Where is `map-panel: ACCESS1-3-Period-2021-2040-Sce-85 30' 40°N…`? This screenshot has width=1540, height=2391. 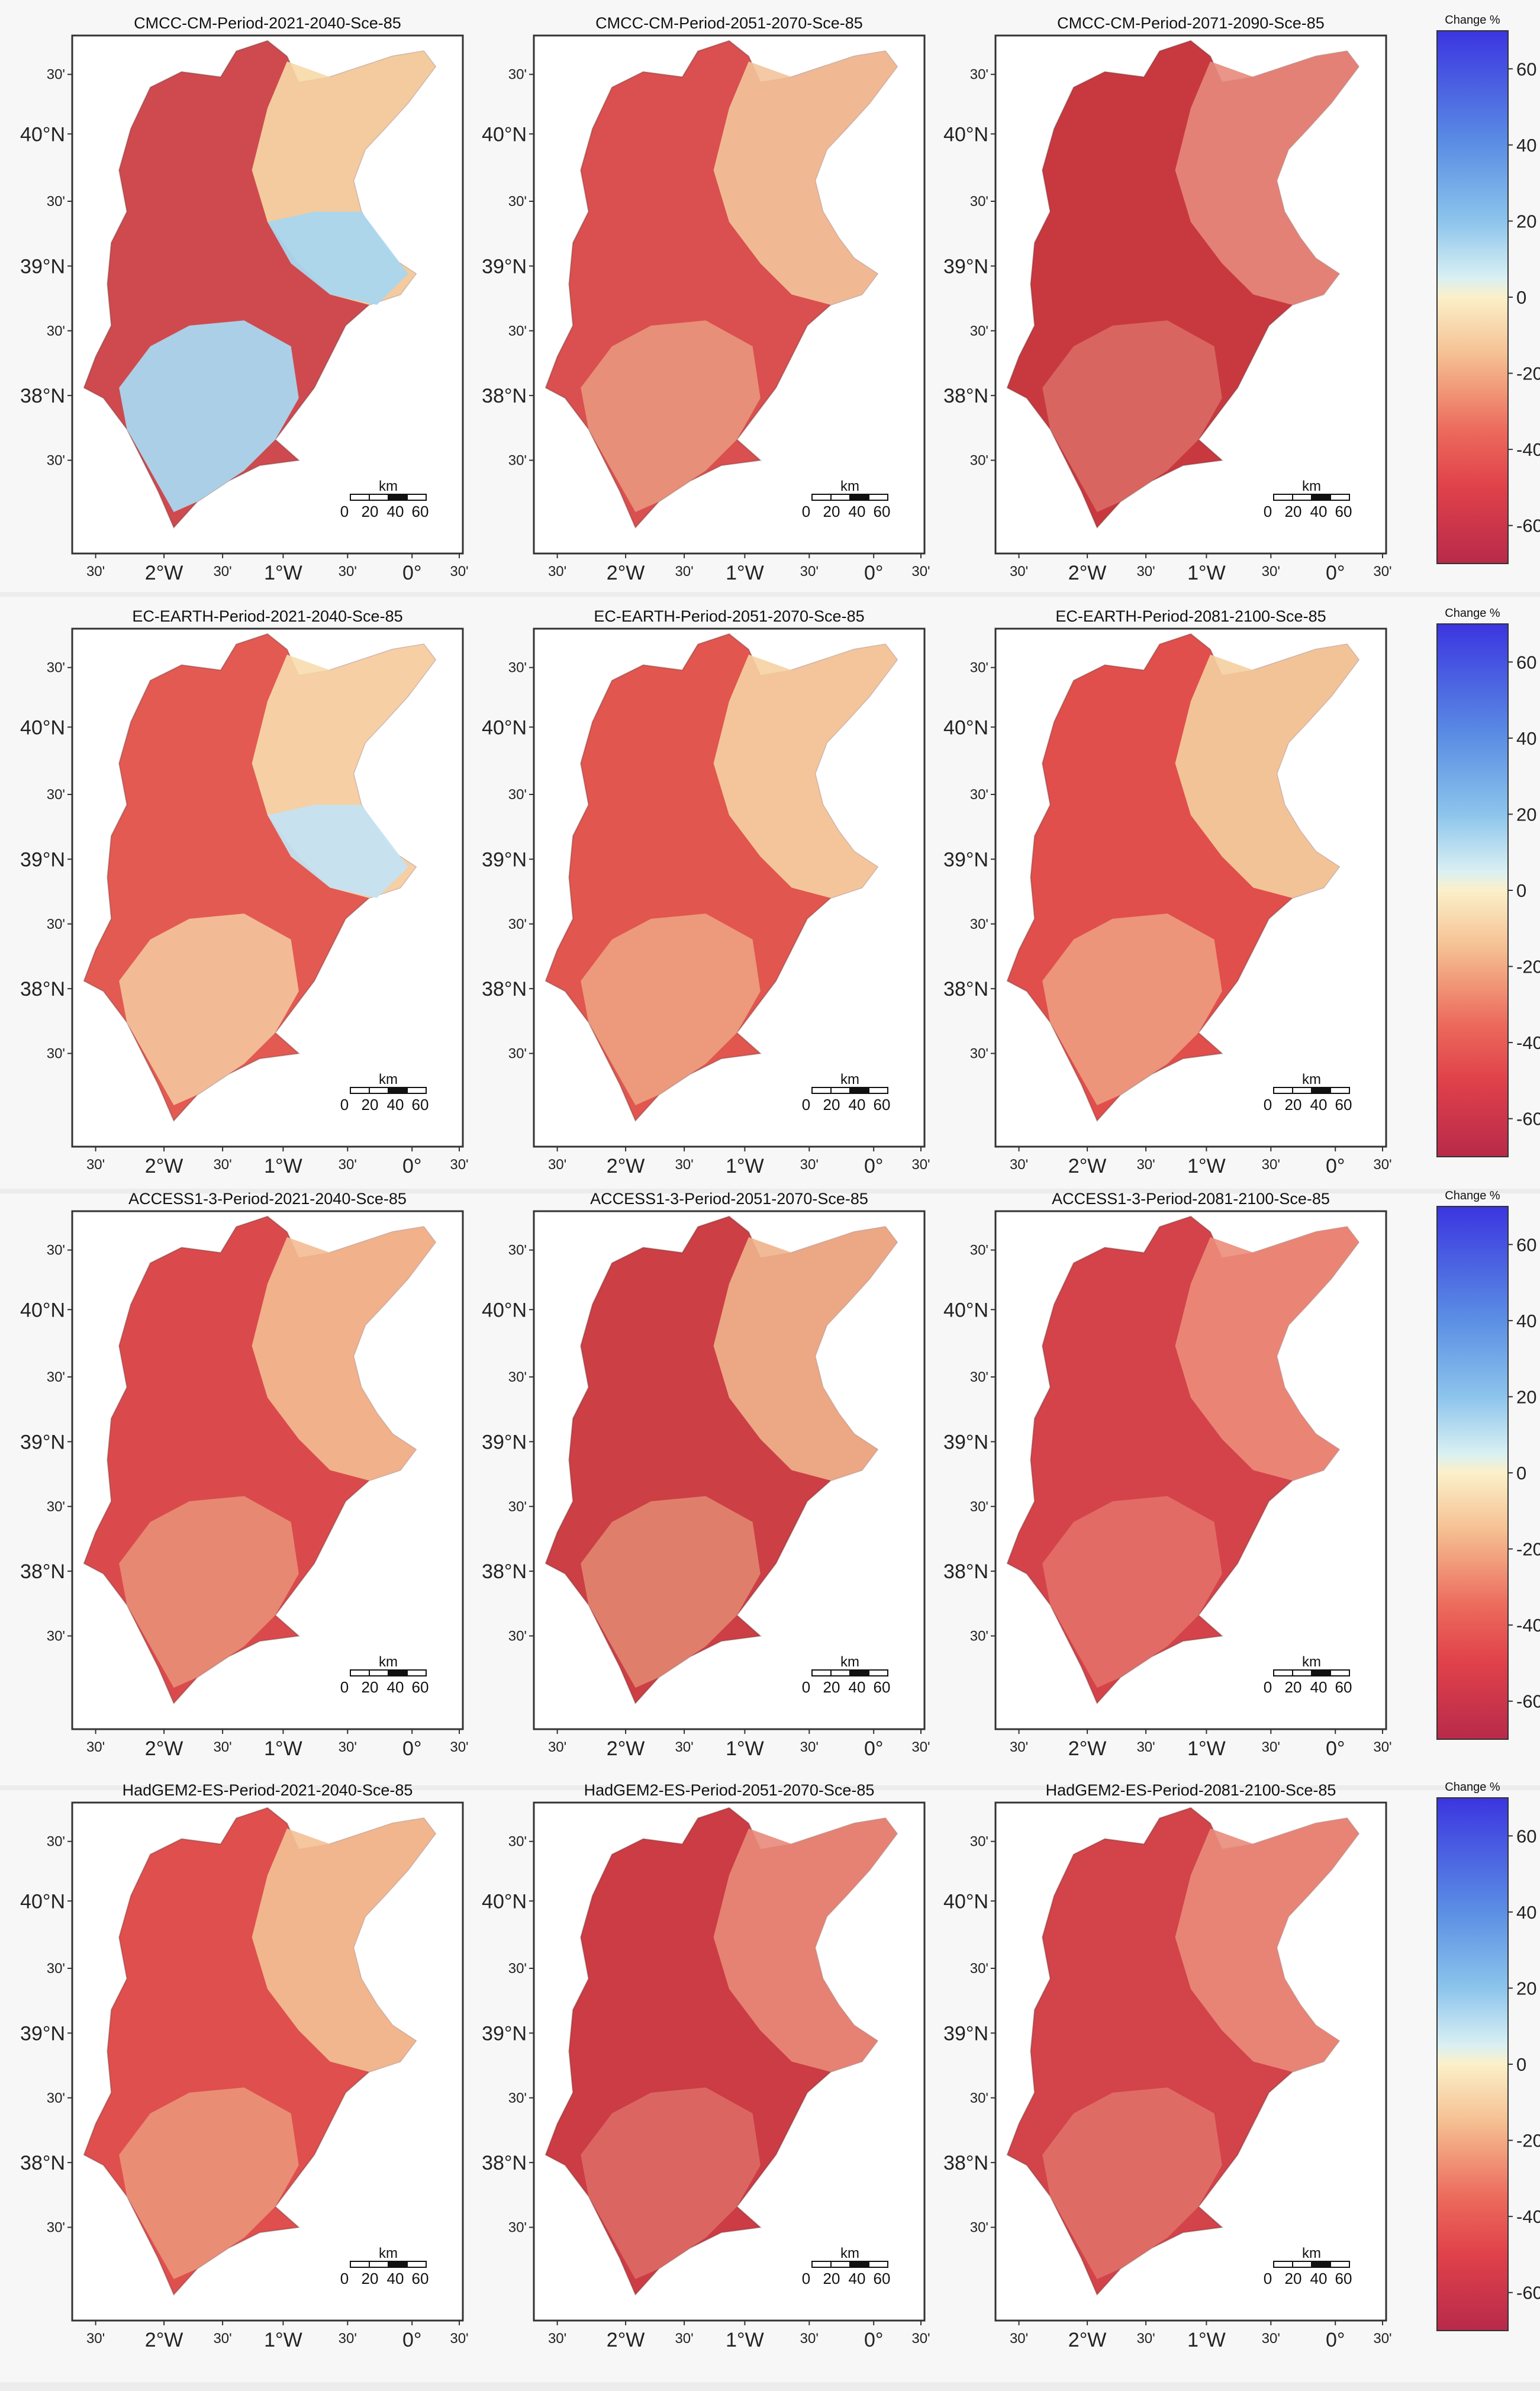 map-panel: ACCESS1-3-Period-2021-2040-Sce-85 30' 40°N… is located at coordinates (245, 1475).